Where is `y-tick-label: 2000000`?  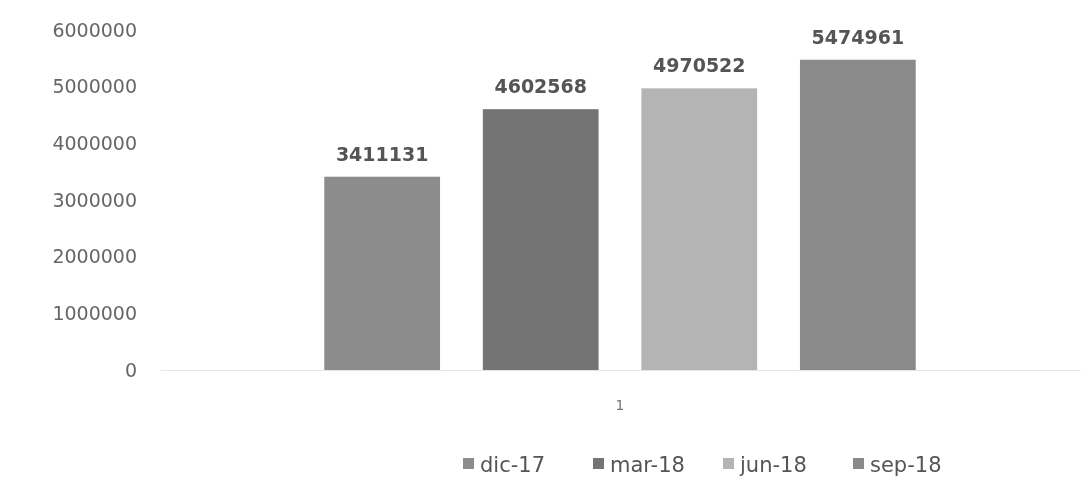 y-tick-label: 2000000 is located at coordinates (94, 256).